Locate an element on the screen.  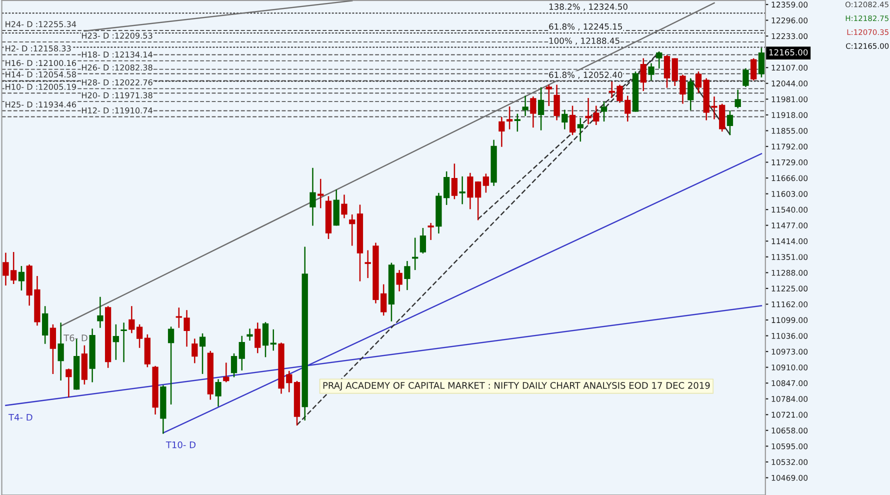
ref-line-label: H16- D :12100.16 is located at coordinates (41, 63).